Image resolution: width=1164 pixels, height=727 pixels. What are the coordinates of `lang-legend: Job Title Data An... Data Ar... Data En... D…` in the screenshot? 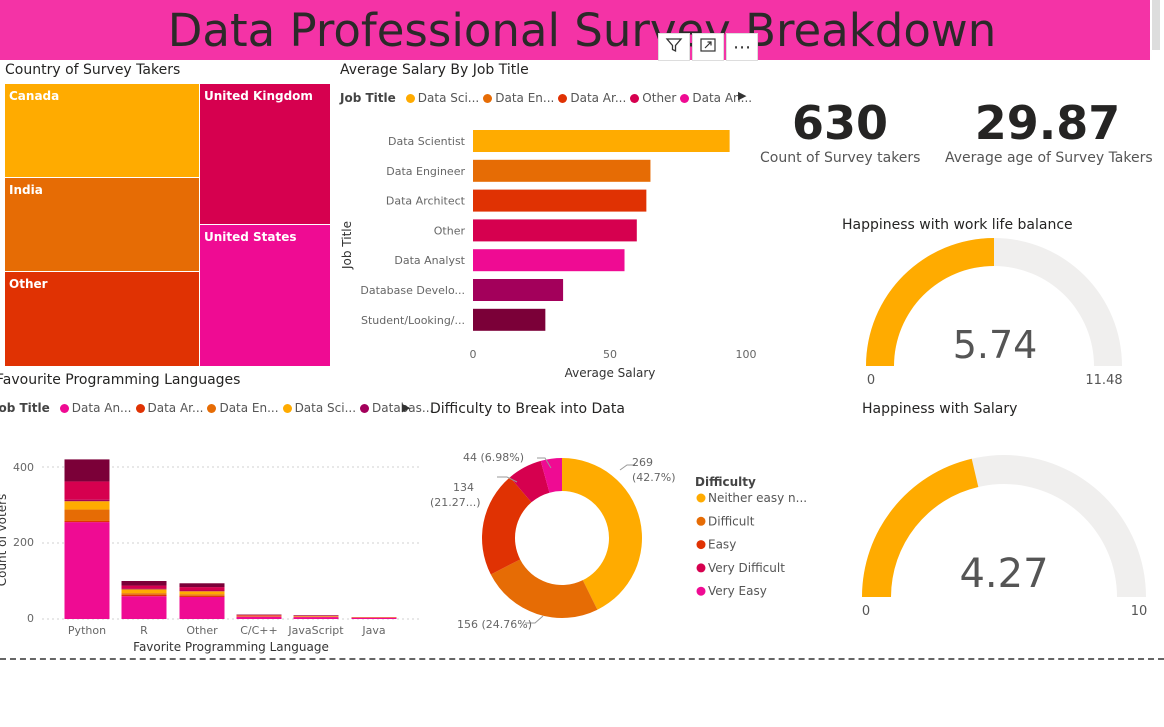 It's located at (216, 408).